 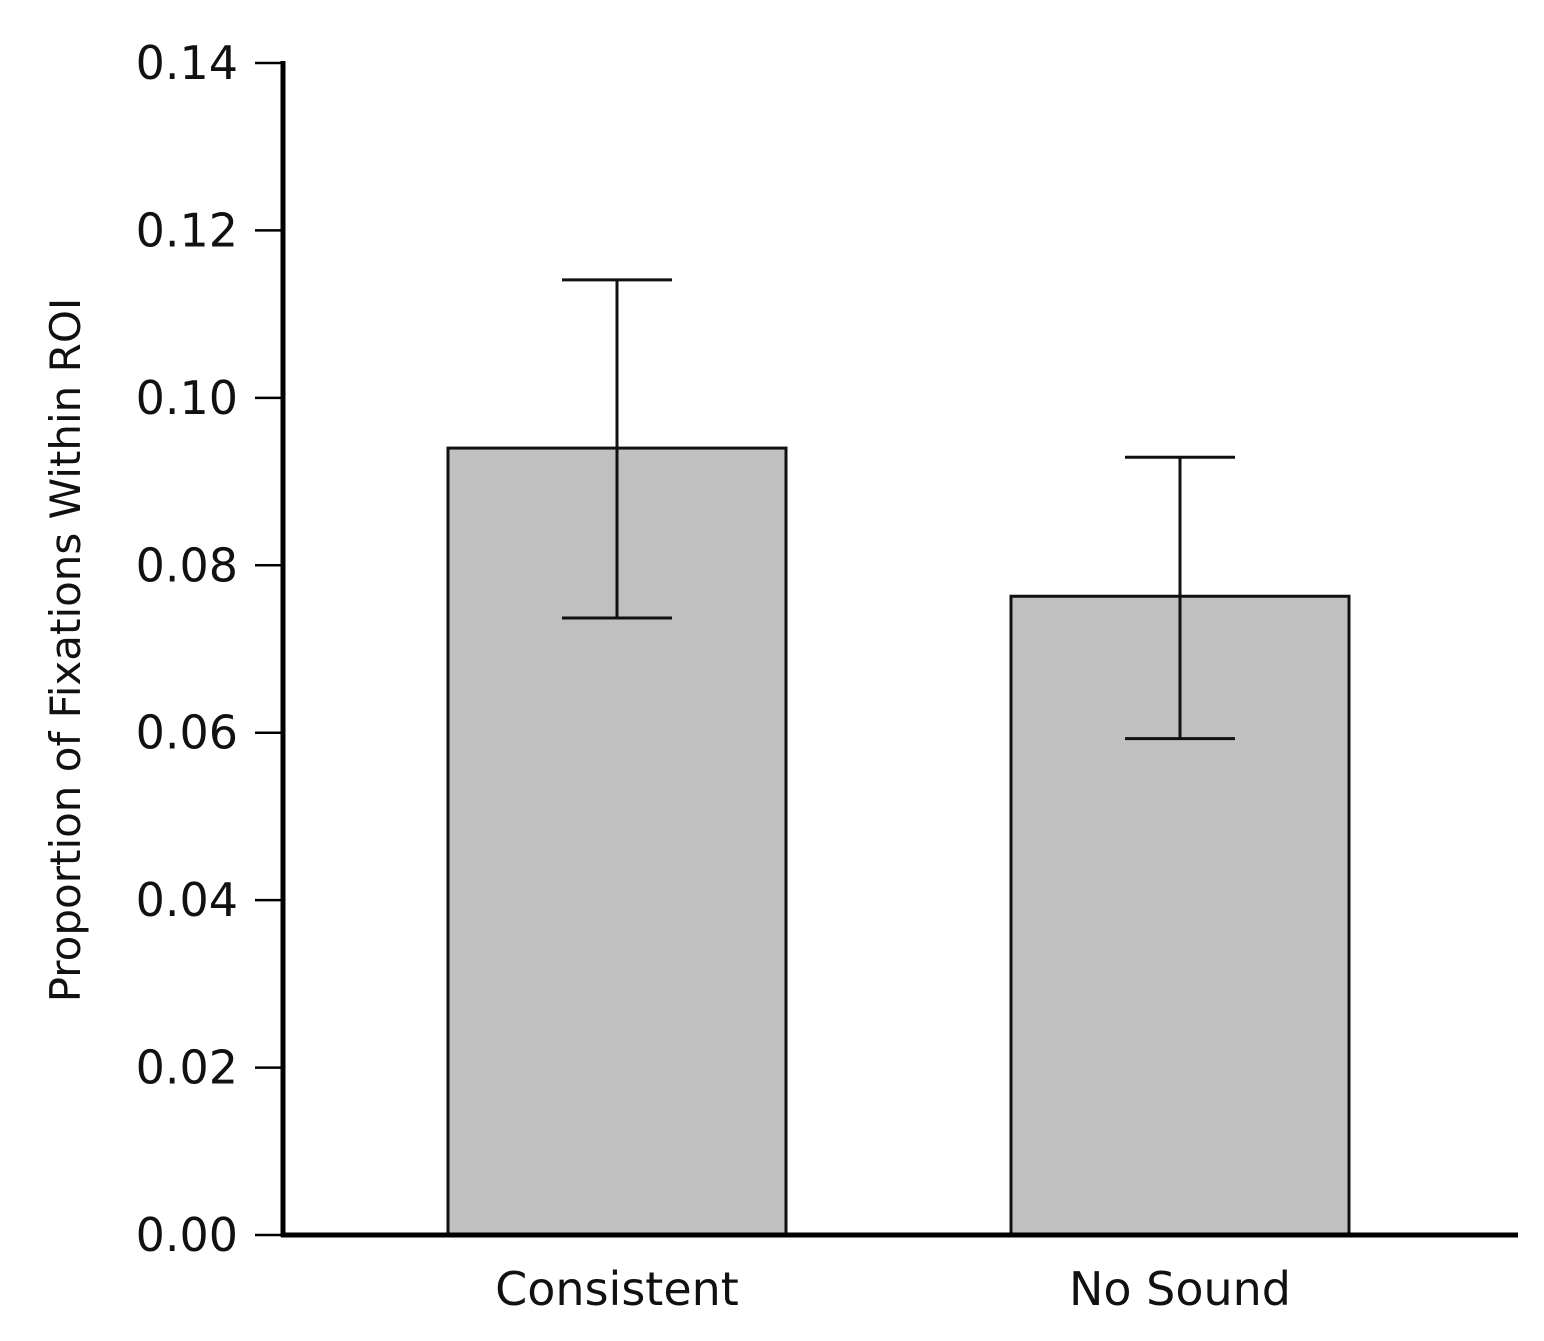 I want to click on y-tick-label: 0.12, so click(x=187, y=230).